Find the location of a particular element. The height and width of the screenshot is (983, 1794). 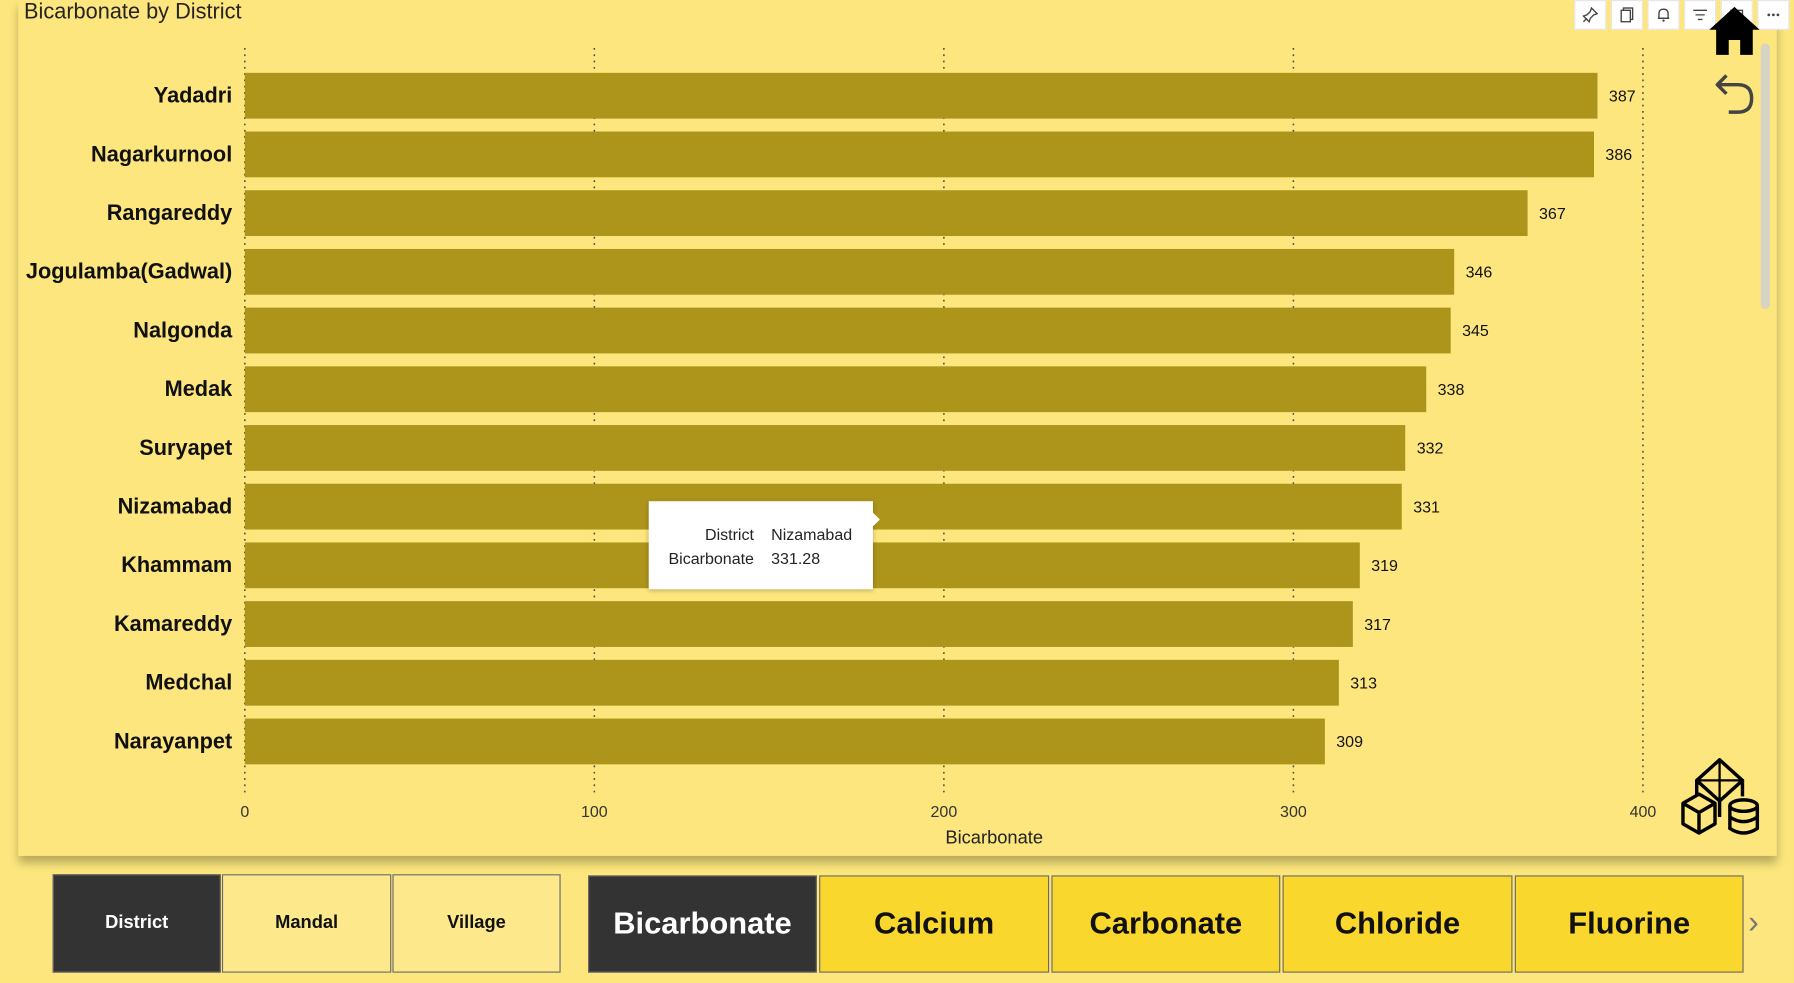

category-label: Khammam is located at coordinates (176, 564).